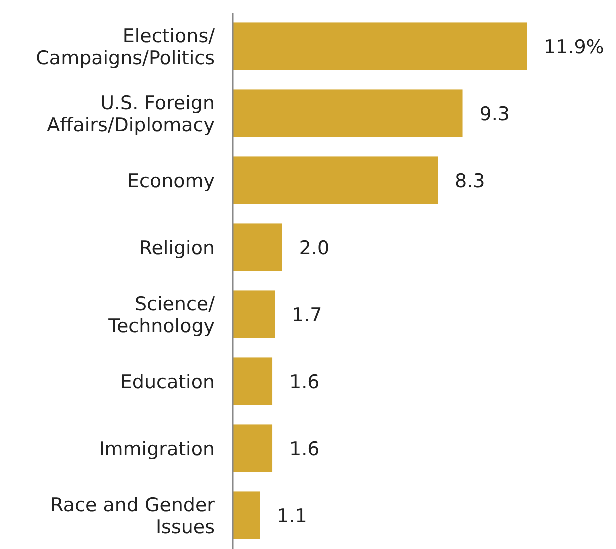 This screenshot has height=549, width=616. What do you see at coordinates (314, 249) in the screenshot?
I see `data-label: 2.0` at bounding box center [314, 249].